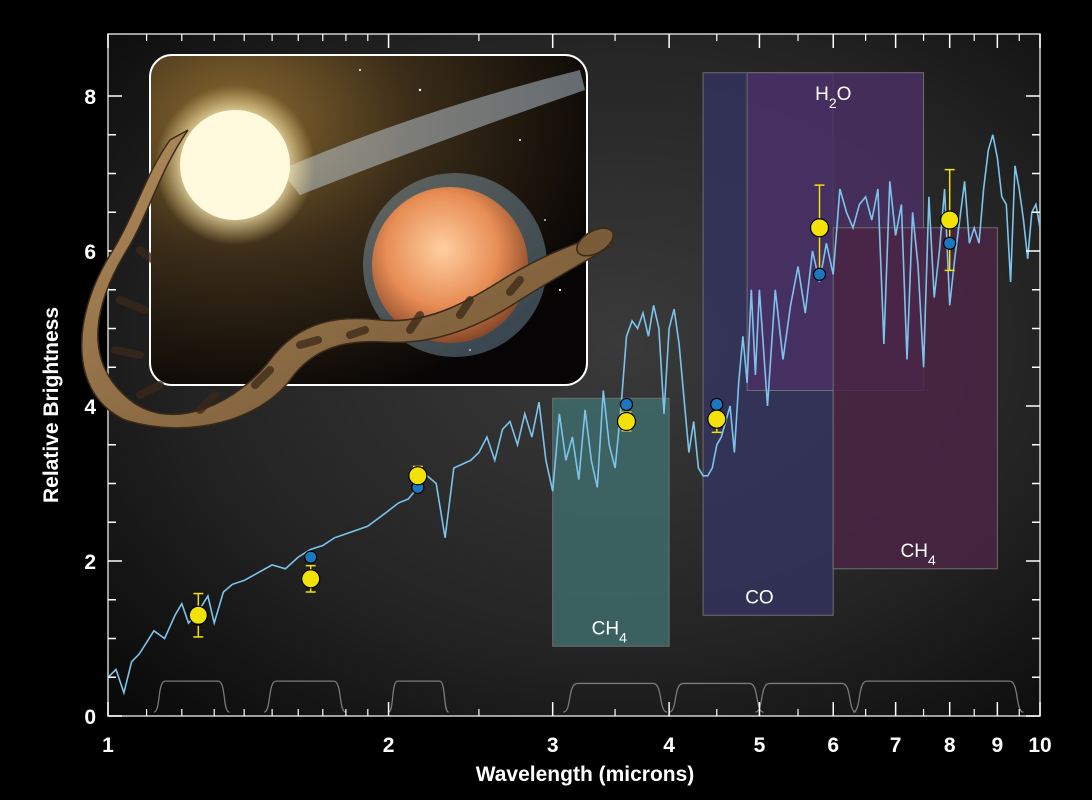 Image resolution: width=1092 pixels, height=800 pixels. I want to click on y-tick-label: 2, so click(90, 562).